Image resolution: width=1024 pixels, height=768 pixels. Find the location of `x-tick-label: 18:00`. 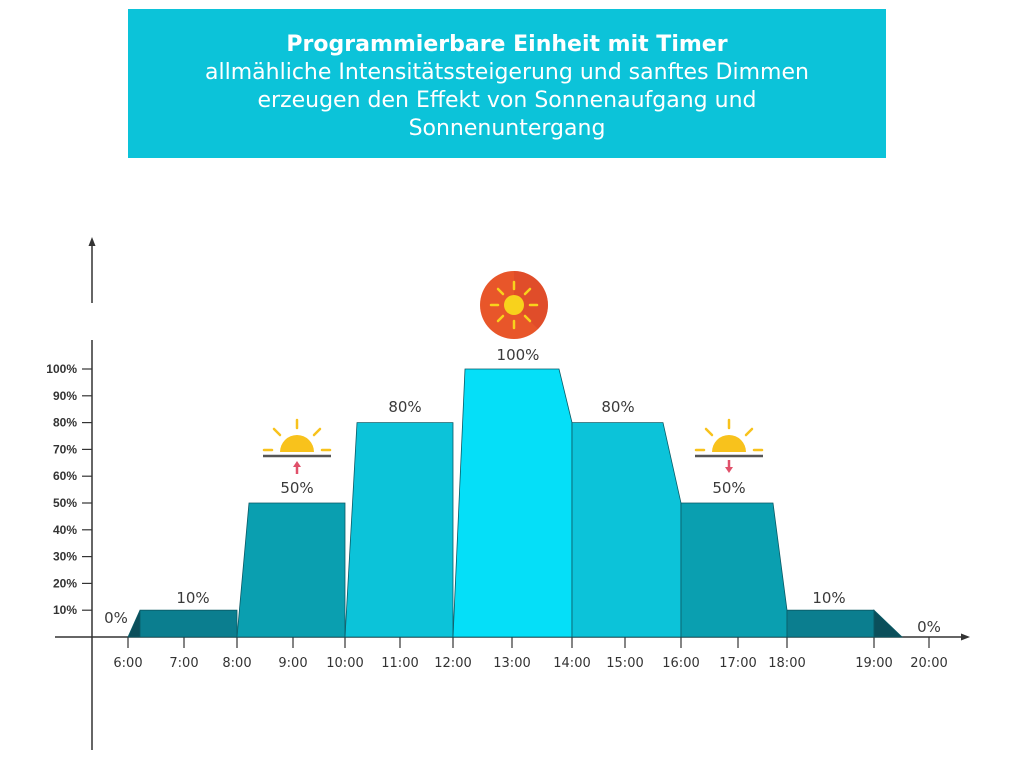

x-tick-label: 18:00 is located at coordinates (786, 663).